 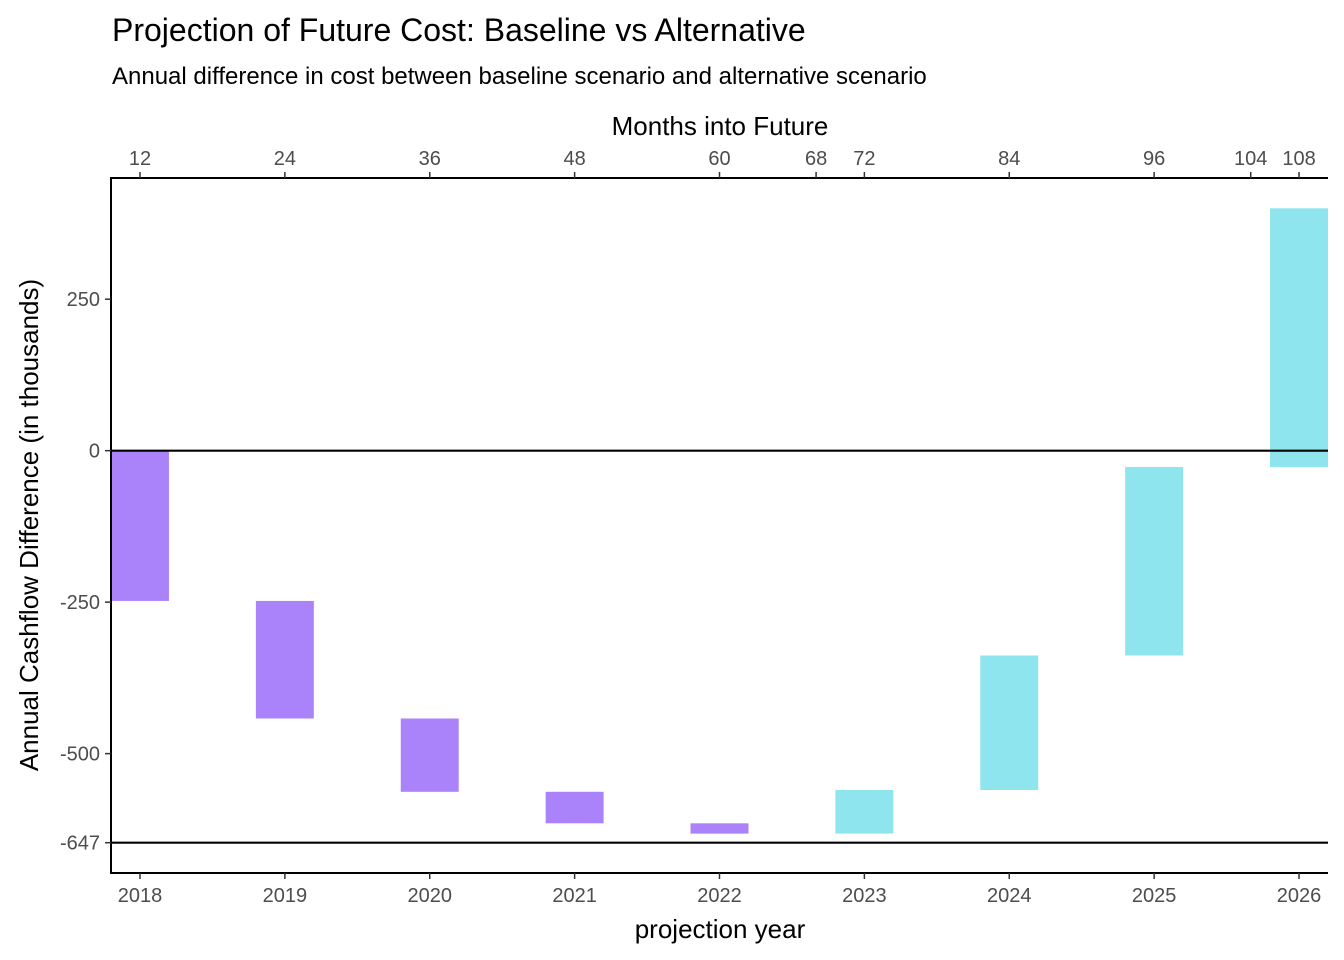 I want to click on x-tick-label-2025: 2025, so click(x=1154, y=896).